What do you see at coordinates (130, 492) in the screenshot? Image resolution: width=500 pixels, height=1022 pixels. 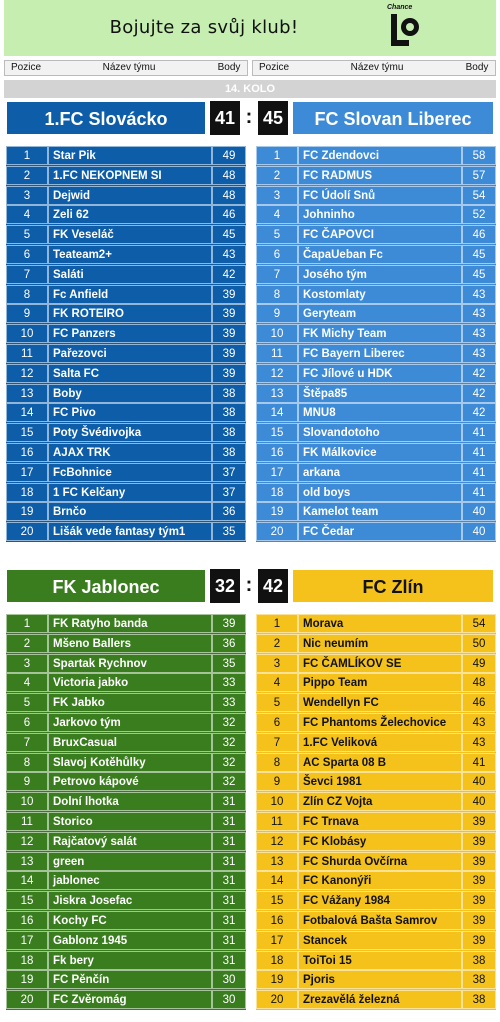 I see `team-name-cell: 1 FC Kelčany` at bounding box center [130, 492].